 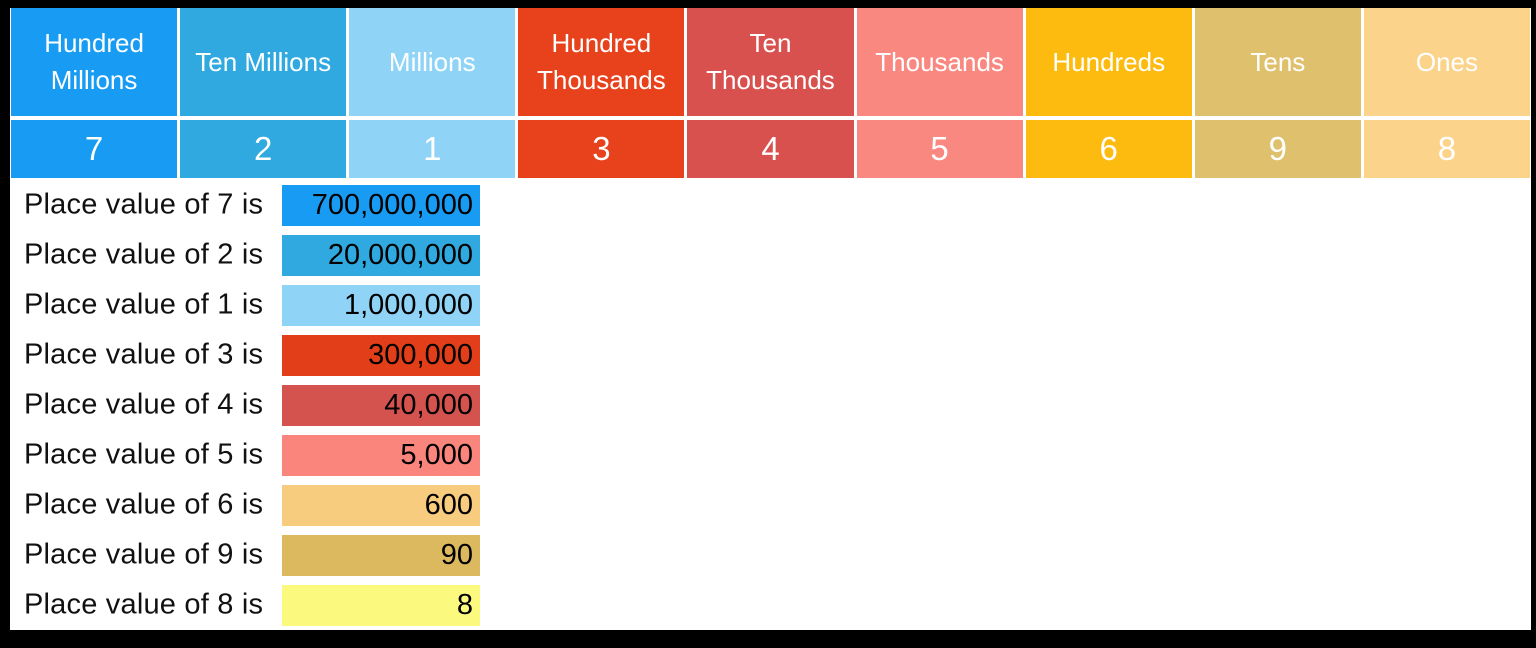 I want to click on place-value-row: Place value of 6 is 600, so click(x=770, y=505).